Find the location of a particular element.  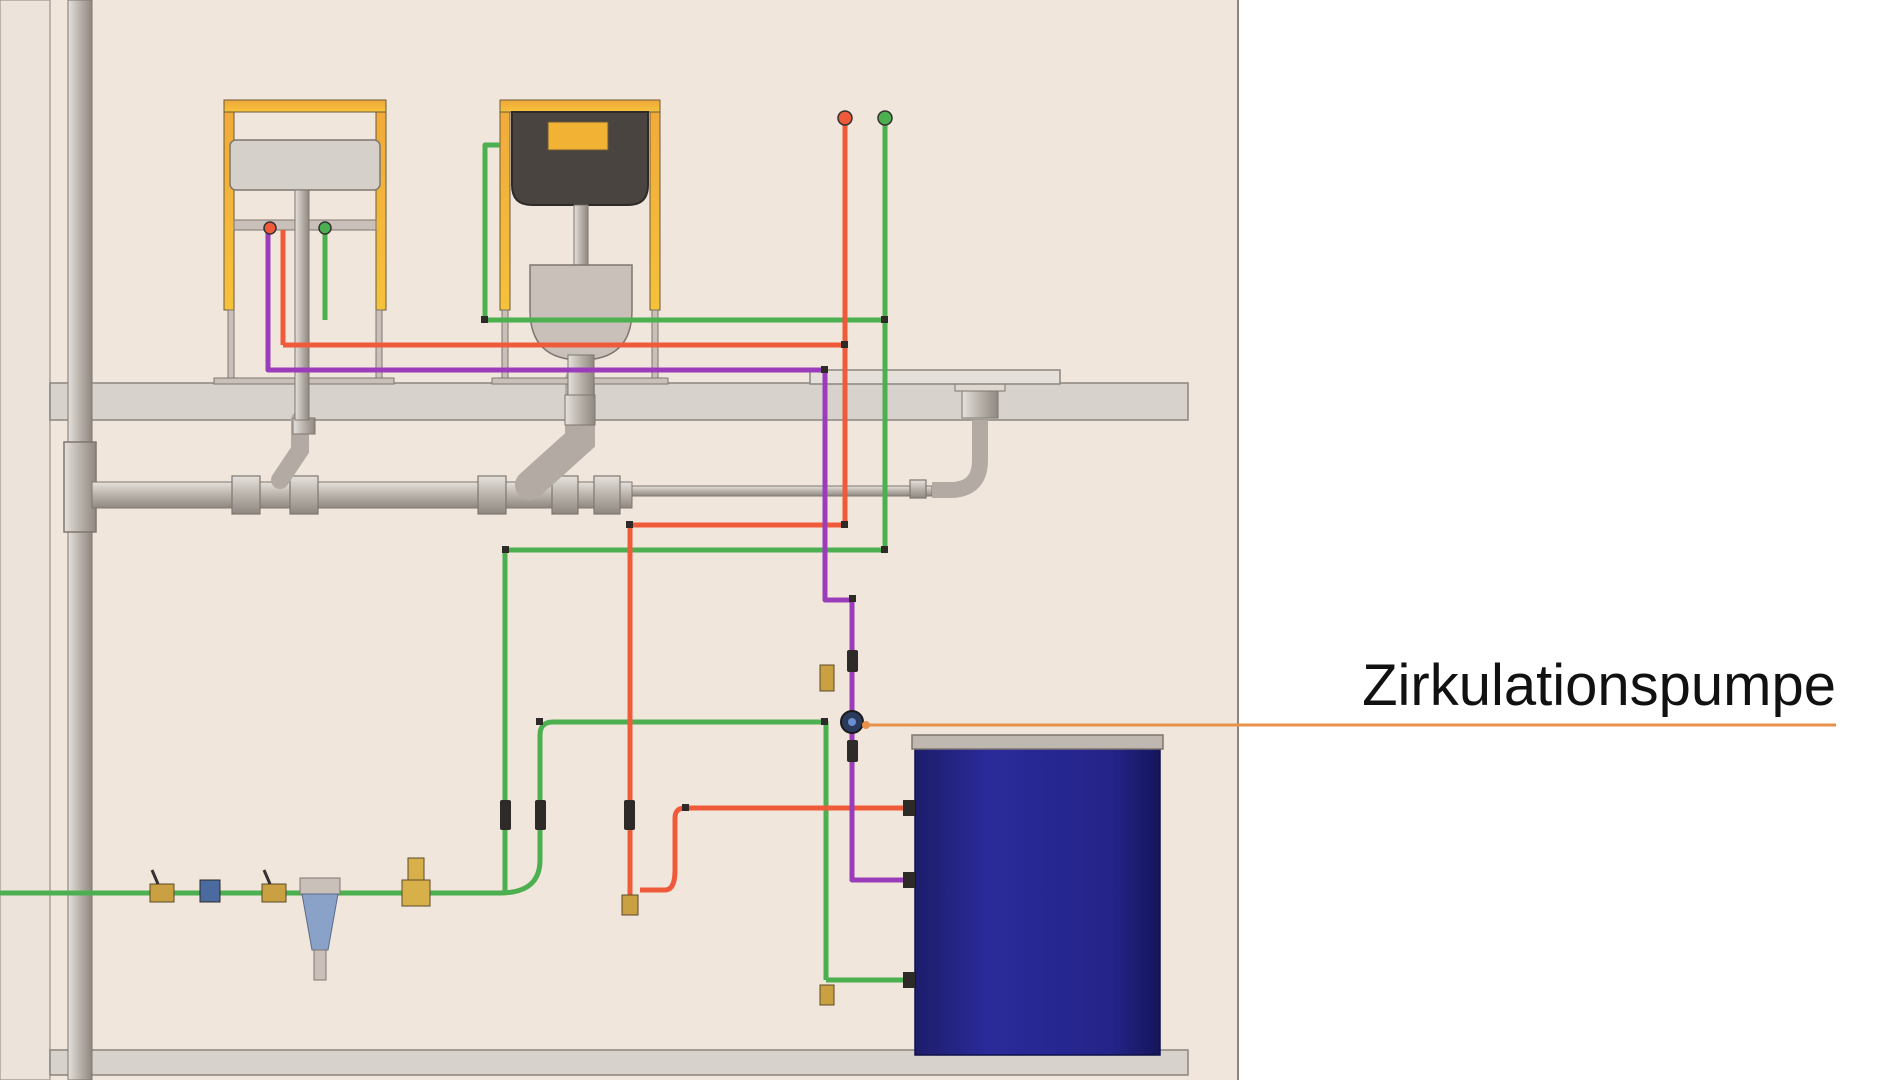

hot-water-tank-icon is located at coordinates (1033, 895).